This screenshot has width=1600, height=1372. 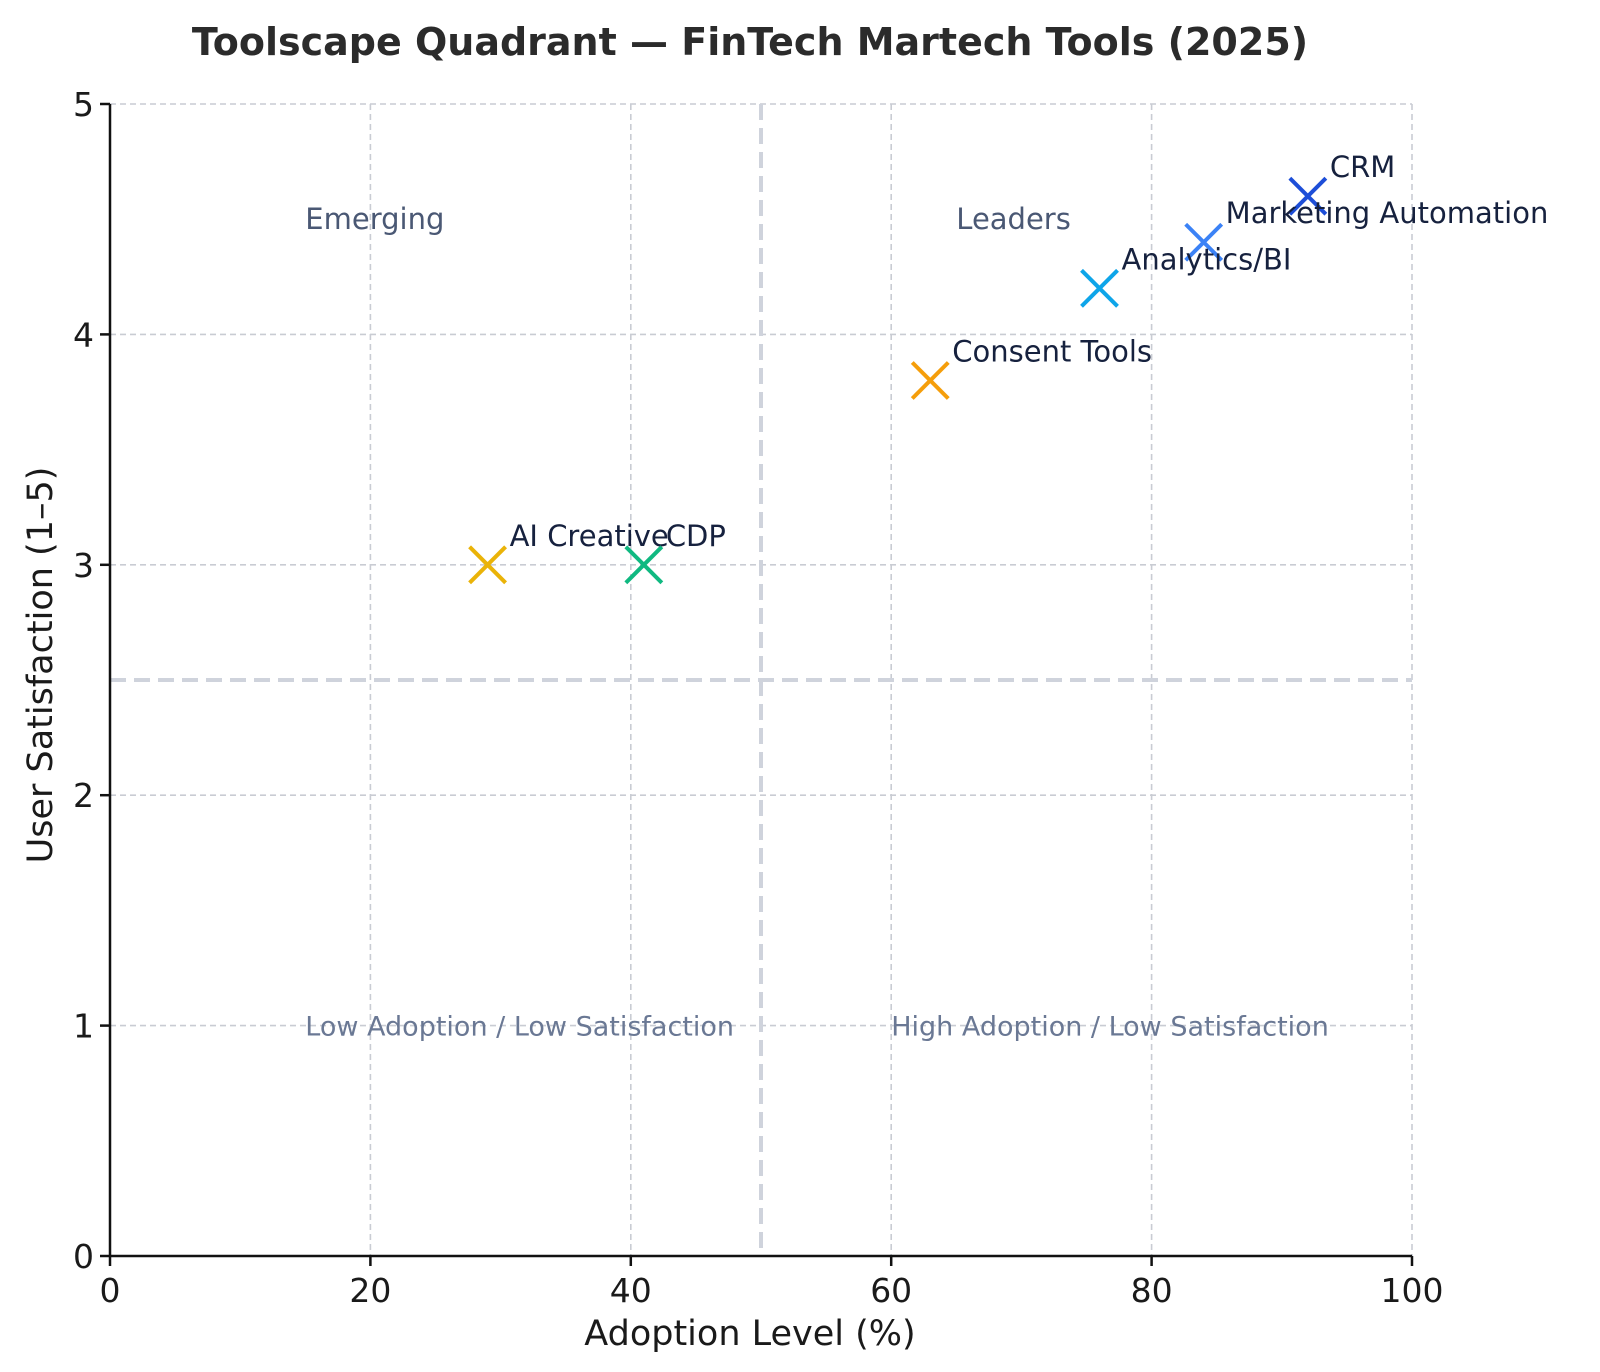 What do you see at coordinates (1387, 213) in the screenshot?
I see `point-label: Marketing Automation` at bounding box center [1387, 213].